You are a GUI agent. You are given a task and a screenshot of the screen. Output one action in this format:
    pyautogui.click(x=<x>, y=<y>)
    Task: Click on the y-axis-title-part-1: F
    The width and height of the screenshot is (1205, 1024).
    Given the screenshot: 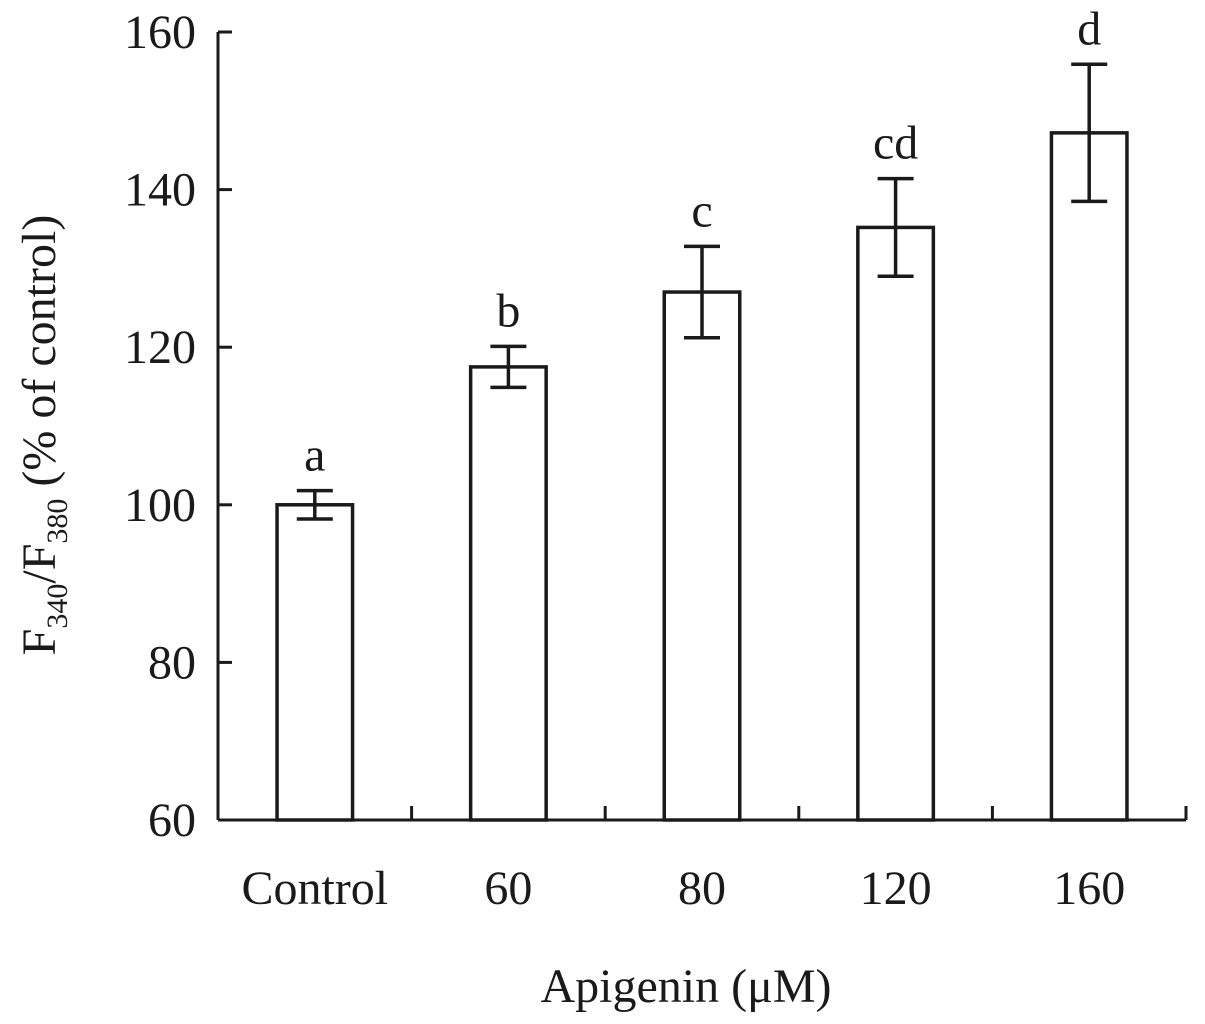 What is the action you would take?
    pyautogui.click(x=39, y=642)
    